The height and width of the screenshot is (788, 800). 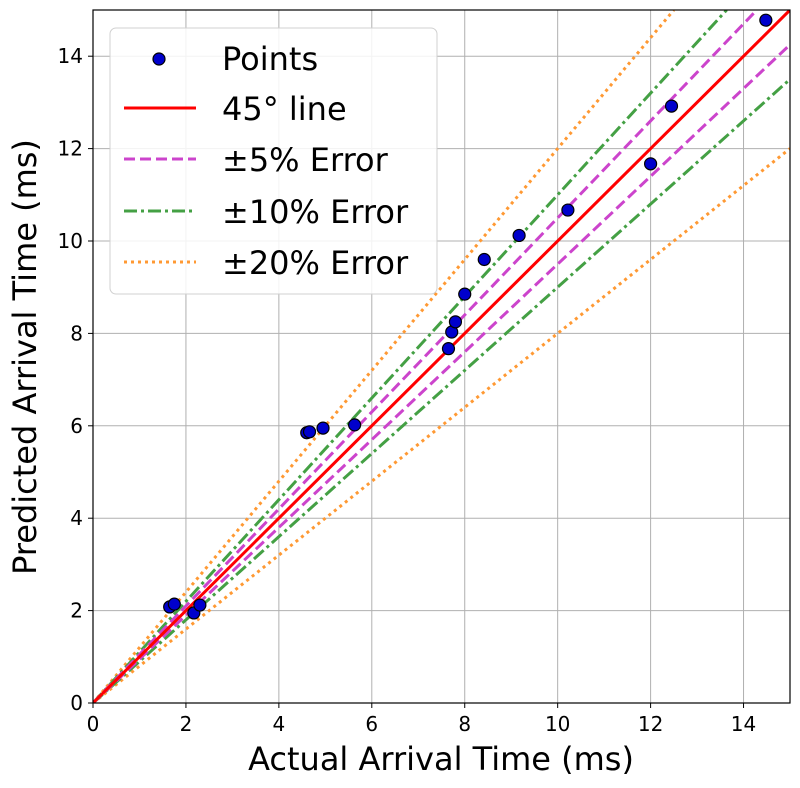 I want to click on x-tick-label: 12, so click(x=650, y=724).